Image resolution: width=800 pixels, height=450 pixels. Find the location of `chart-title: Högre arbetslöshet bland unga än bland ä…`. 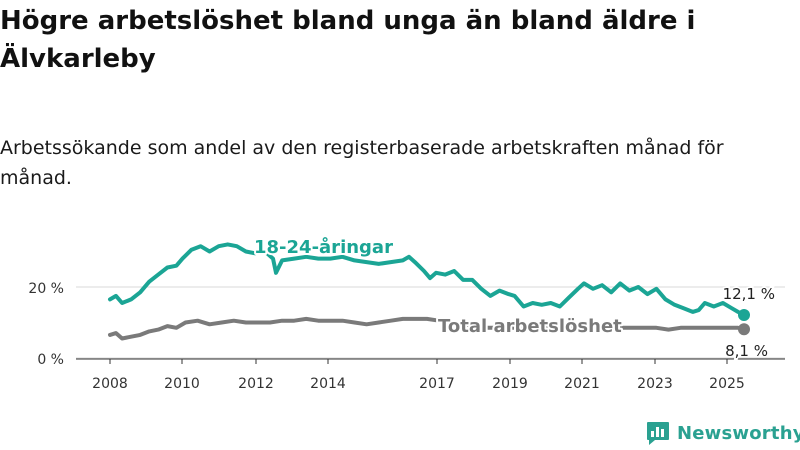

chart-title: Högre arbetslöshet bland unga än bland ä… is located at coordinates (348, 40).